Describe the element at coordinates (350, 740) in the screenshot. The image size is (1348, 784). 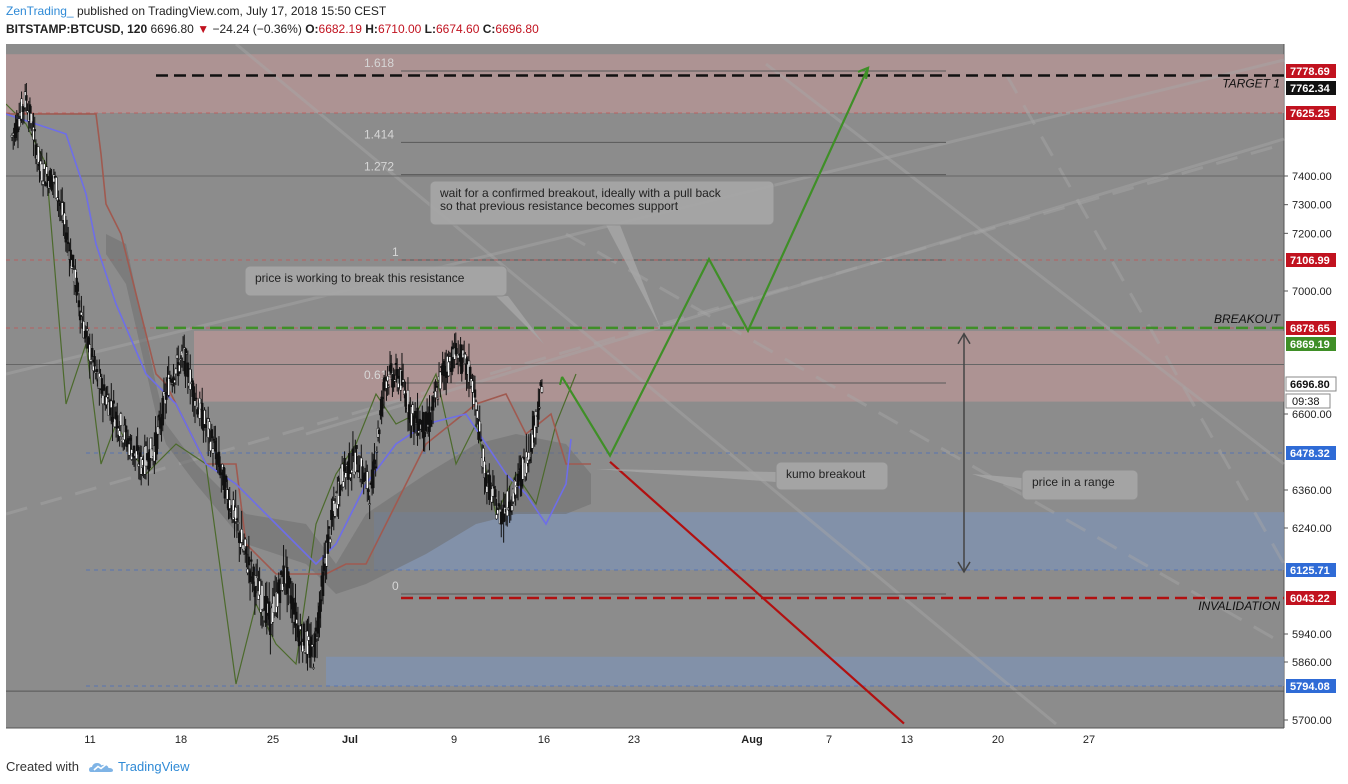
I see `x-tick-label: Jul` at that location.